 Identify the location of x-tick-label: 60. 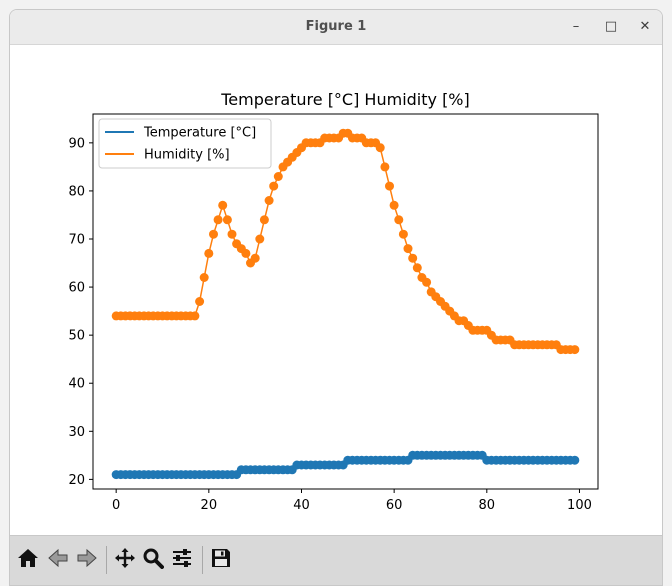
(394, 505).